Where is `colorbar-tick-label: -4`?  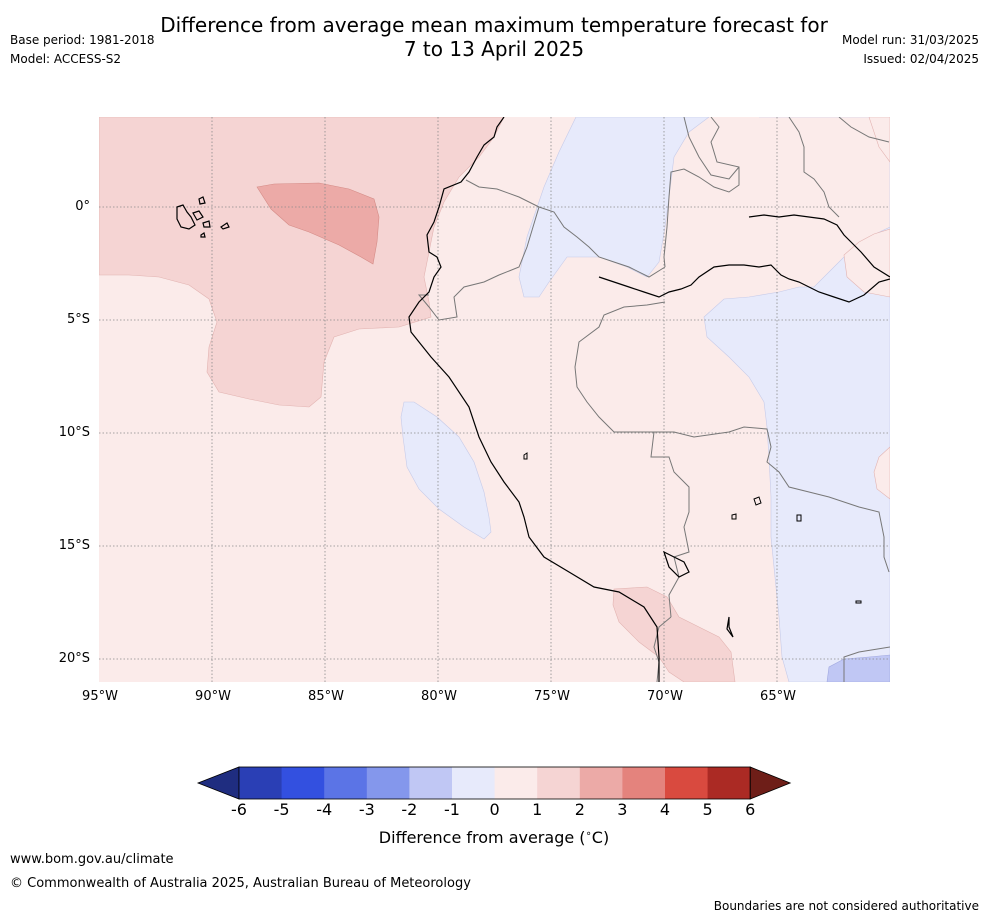
colorbar-tick-label: -4 is located at coordinates (324, 809).